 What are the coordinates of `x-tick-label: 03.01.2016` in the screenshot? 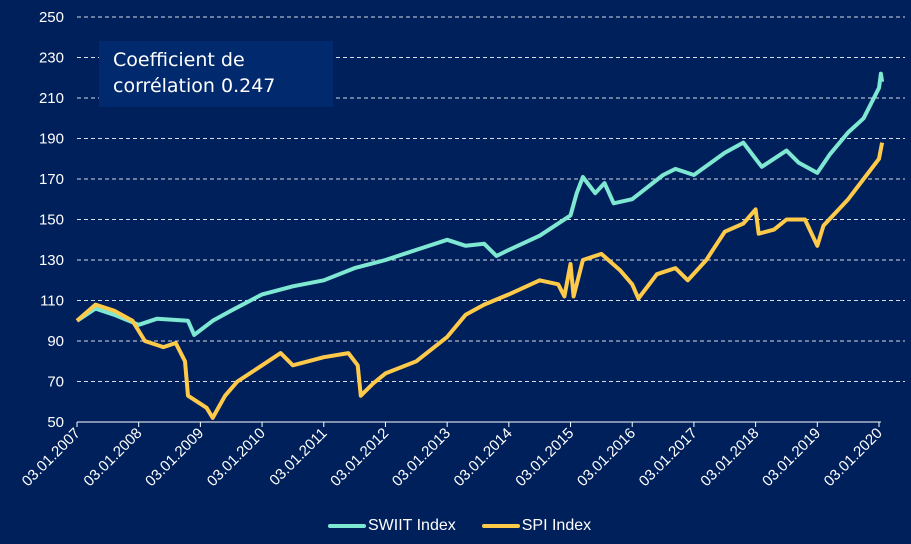 It's located at (606, 457).